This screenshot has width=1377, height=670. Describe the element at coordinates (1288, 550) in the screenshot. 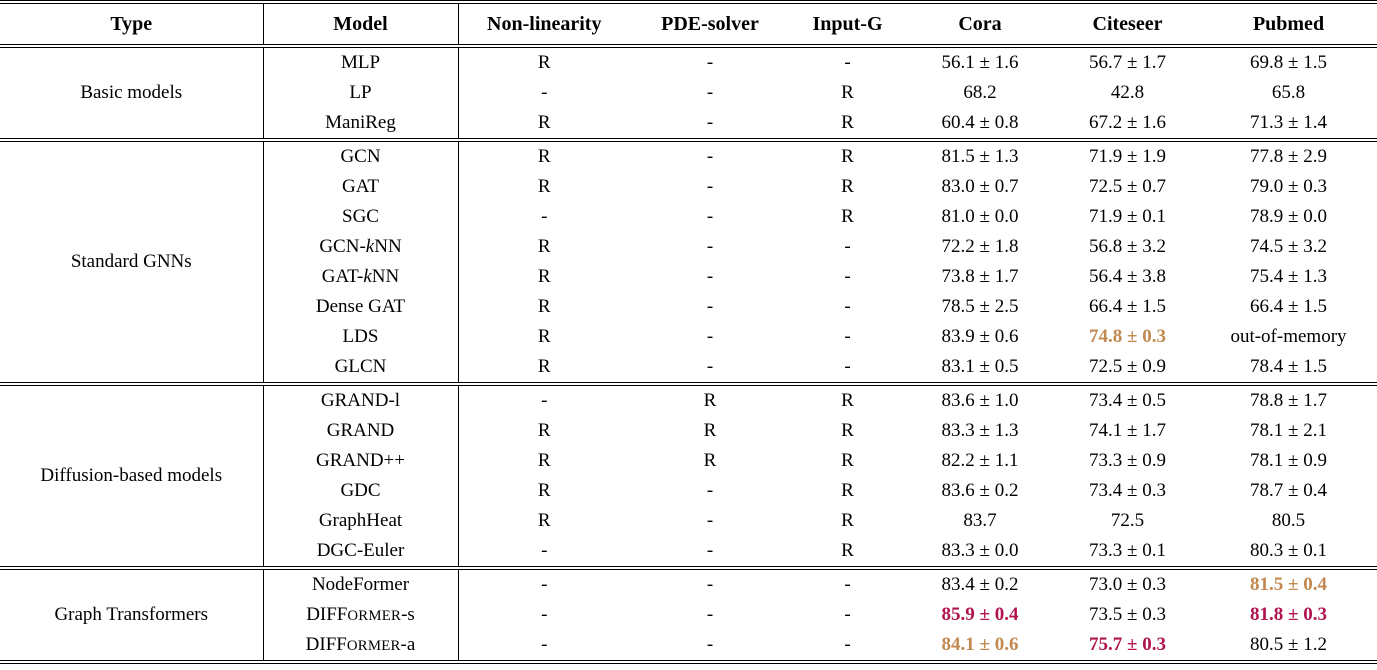

I see `cell-pubmed: 80.3 ± 0.1` at that location.